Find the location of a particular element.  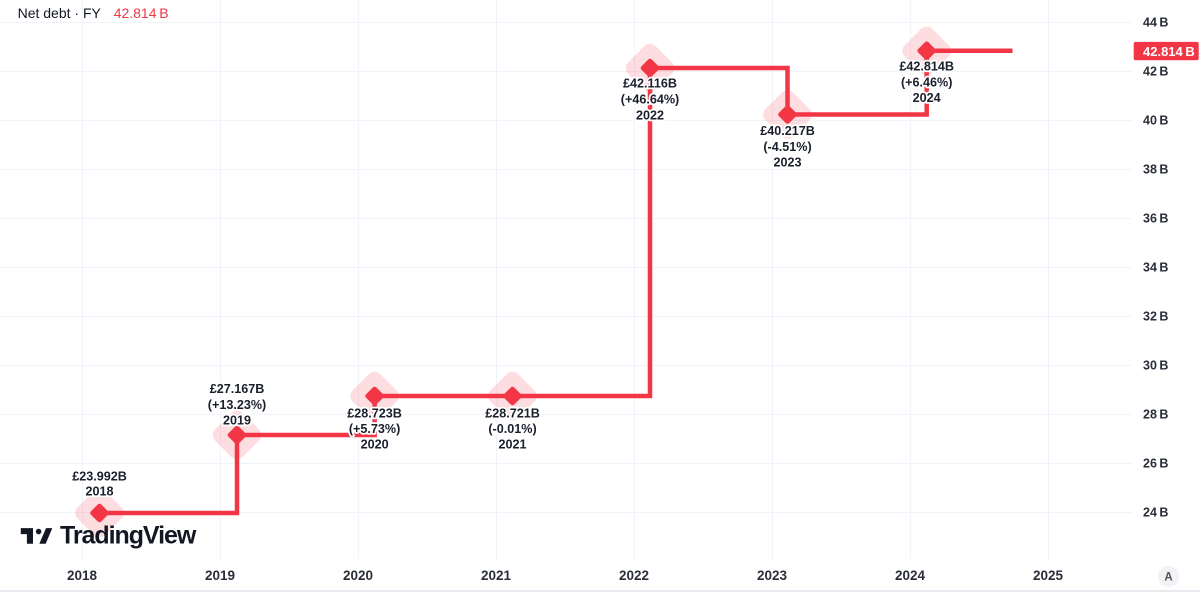

svg-text: £23.992B is located at coordinates (99, 477).